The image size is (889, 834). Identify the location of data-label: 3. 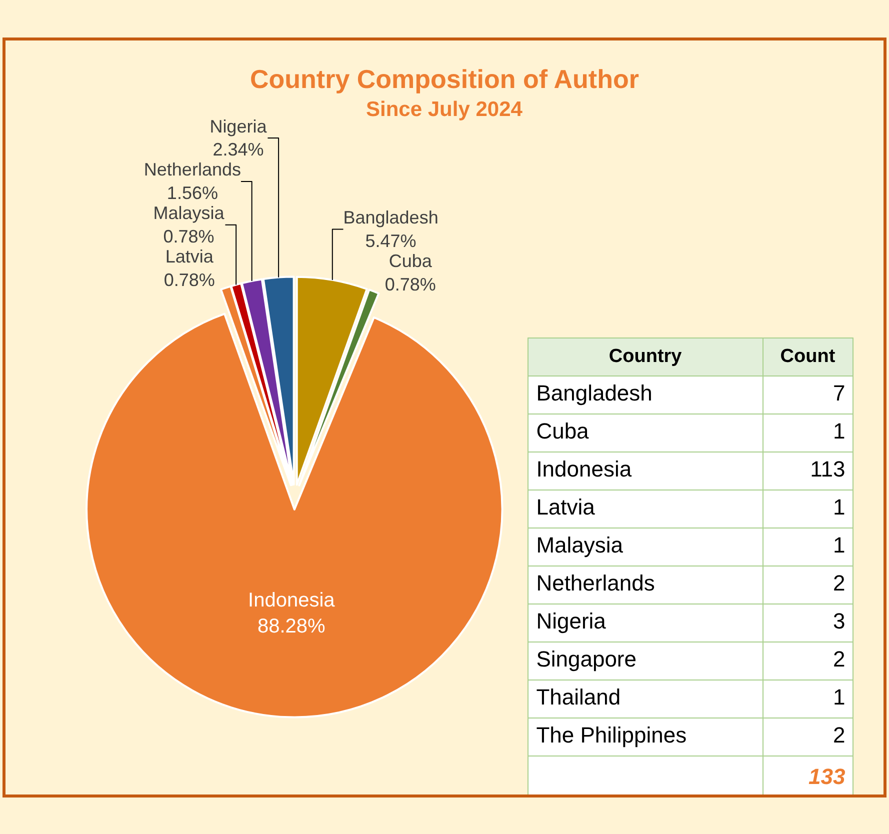
(839, 621).